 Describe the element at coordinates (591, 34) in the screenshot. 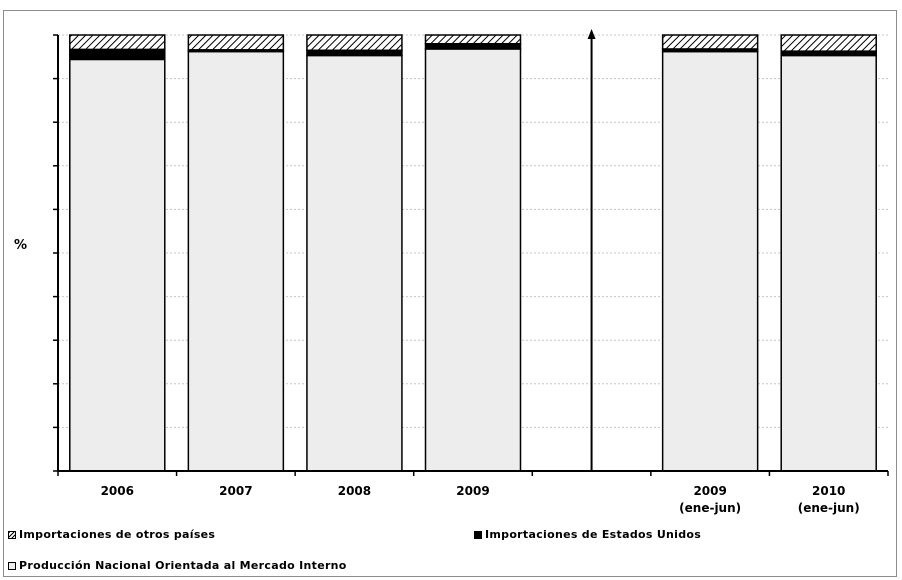

I see `period-separator-arrowhead` at that location.